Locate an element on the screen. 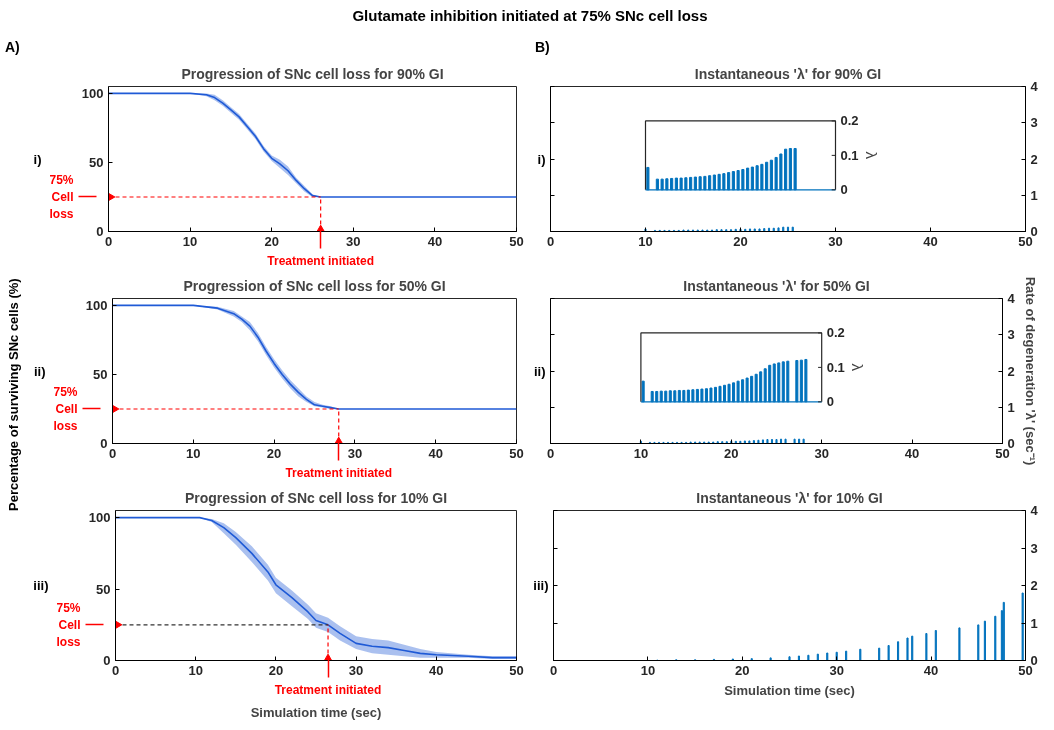  chart-title: Progression of SNc cell loss for 90% GI is located at coordinates (312, 73).